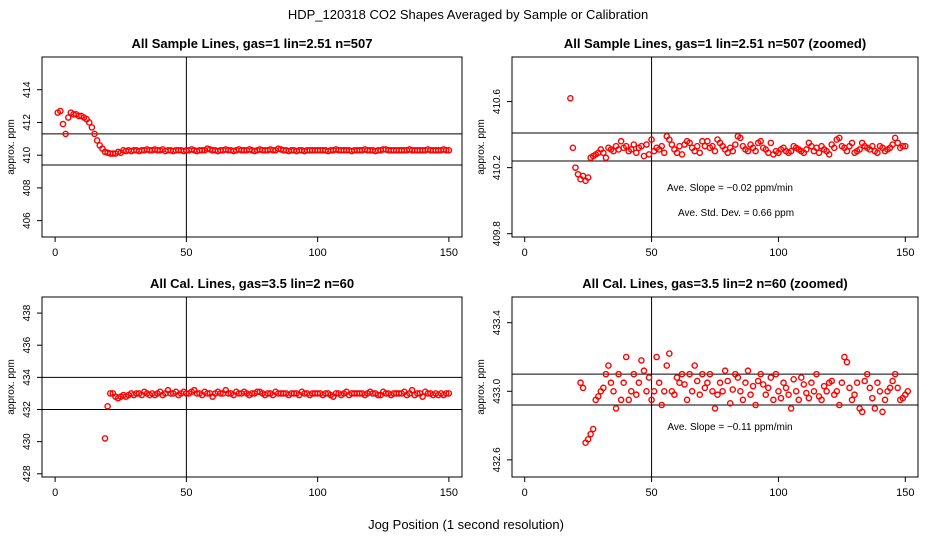 This screenshot has width=936, height=540. Describe the element at coordinates (27, 89) in the screenshot. I see `y-tick-label: 414` at that location.